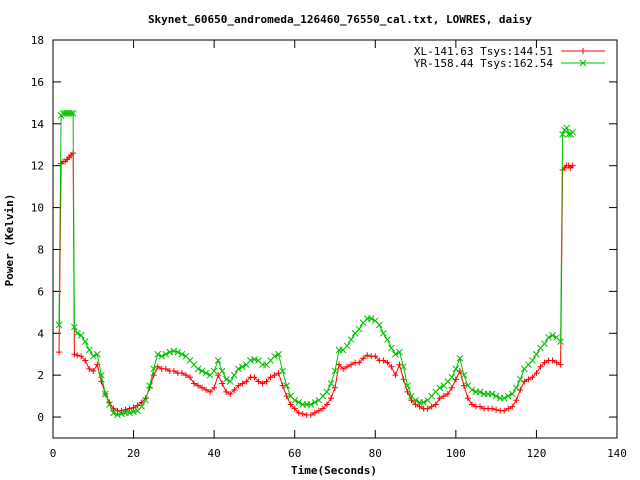  What do you see at coordinates (456, 453) in the screenshot?
I see `x-tick-label: 100` at bounding box center [456, 453].